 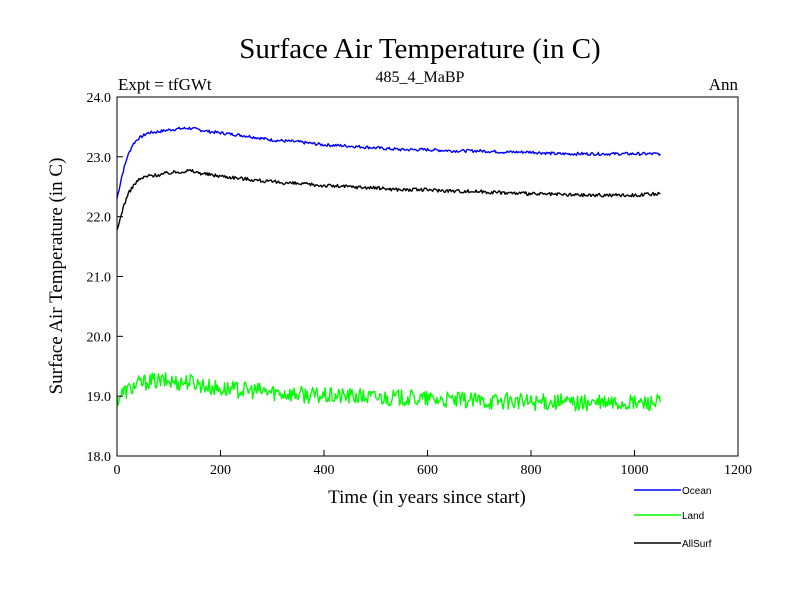 I want to click on x-tick-label: 200, so click(x=220, y=470).